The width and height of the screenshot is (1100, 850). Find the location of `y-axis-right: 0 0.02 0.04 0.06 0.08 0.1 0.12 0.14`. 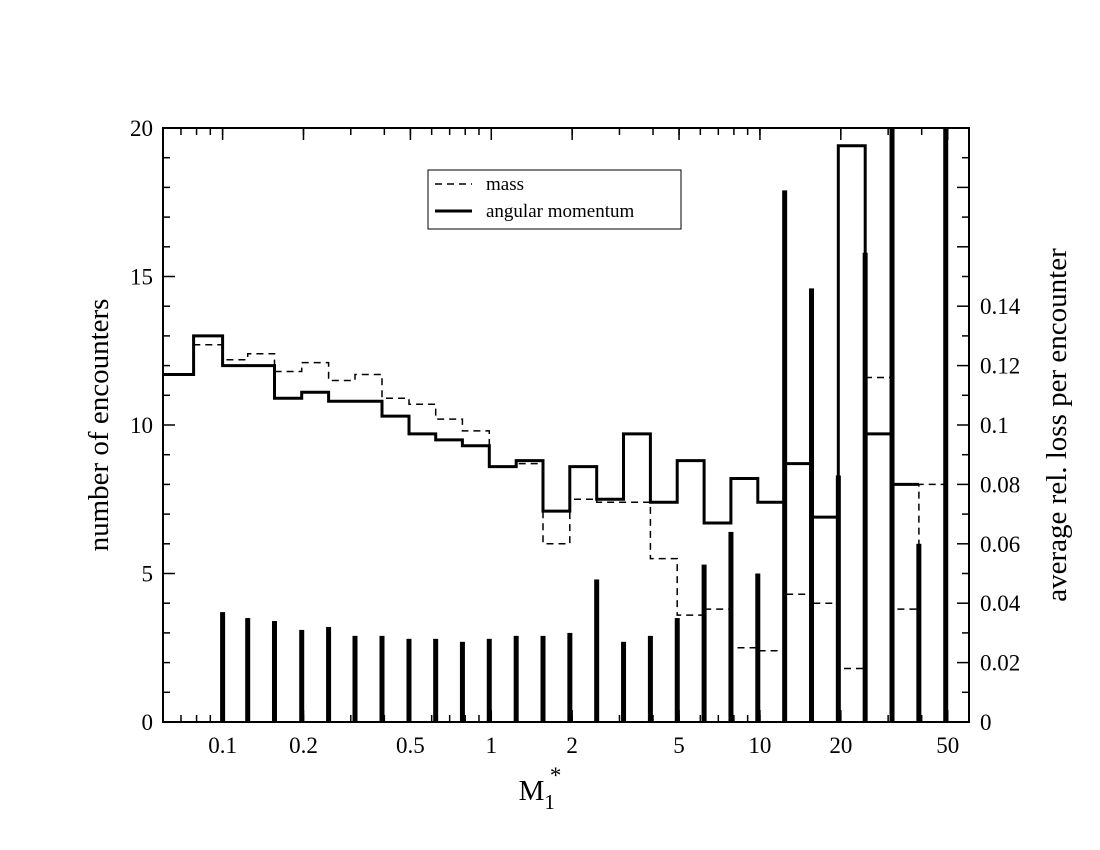

y-axis-right: 0 0.02 0.04 0.06 0.08 0.1 0.12 0.14 is located at coordinates (989, 431).